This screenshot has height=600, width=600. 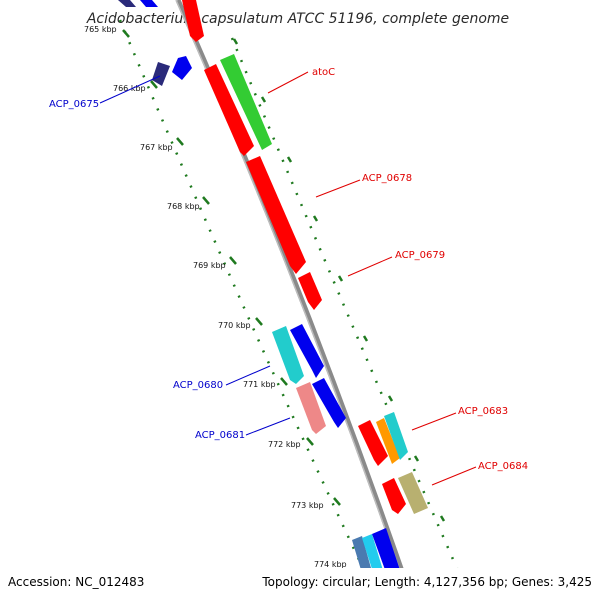 I want to click on leader-acp0683, so click(x=434, y=421).